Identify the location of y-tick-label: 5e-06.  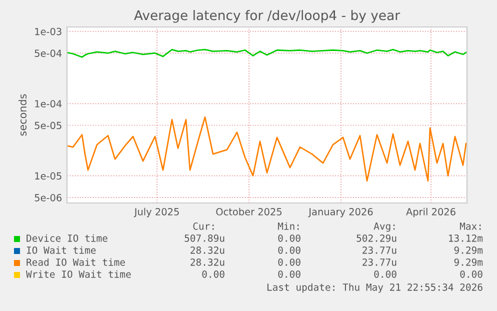
(48, 198).